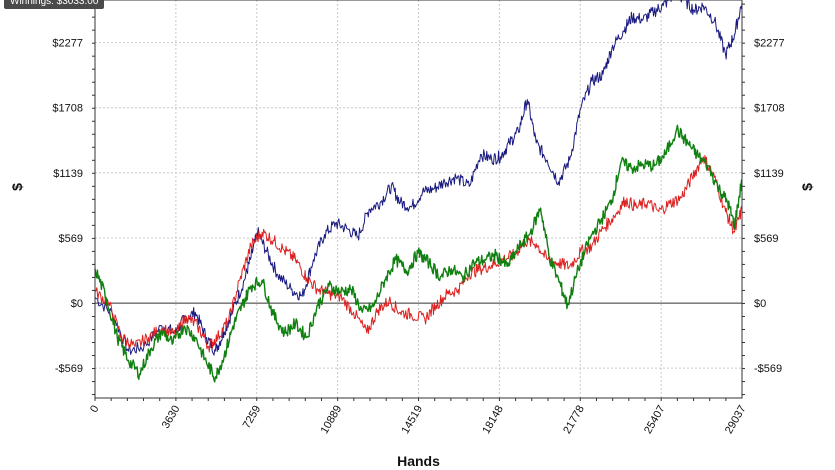 The height and width of the screenshot is (470, 835). I want to click on y-tick-label-left: $1139, so click(68, 174).